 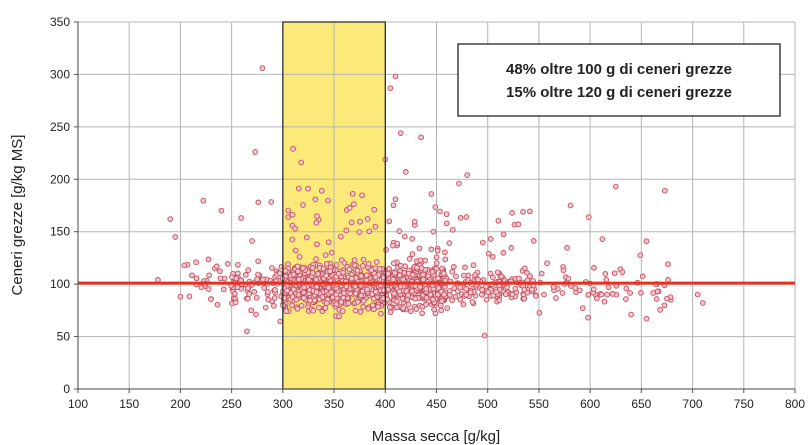 What do you see at coordinates (619, 69) in the screenshot?
I see `annotation-line-1: 48% oltre 100 g di ceneri grezze` at bounding box center [619, 69].